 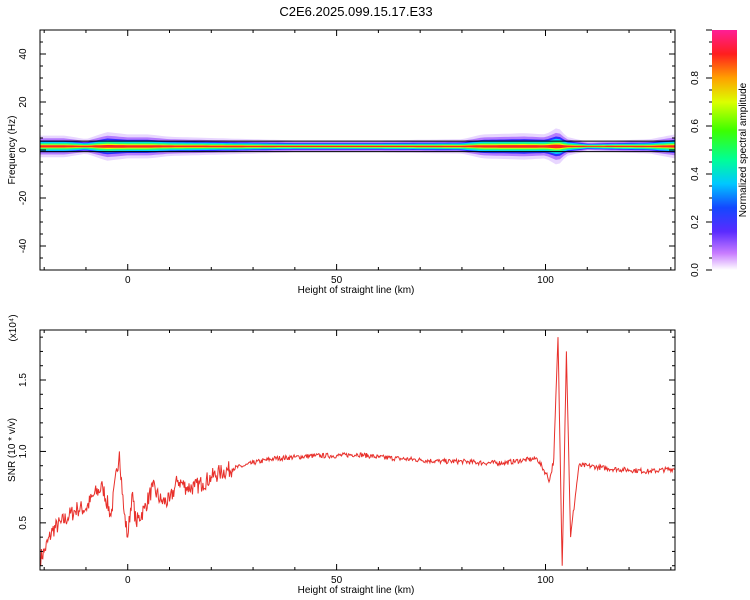 What do you see at coordinates (12, 450) in the screenshot?
I see `y-axis-label: SNR (10 * v/v)` at bounding box center [12, 450].